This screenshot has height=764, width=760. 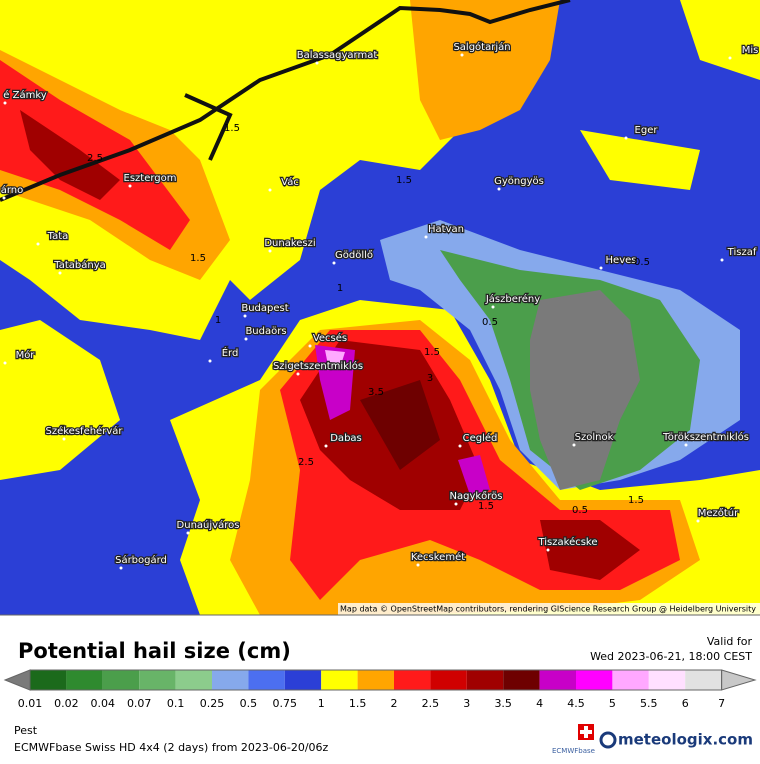 I want to click on legend-label: 0.02, so click(x=66, y=703).